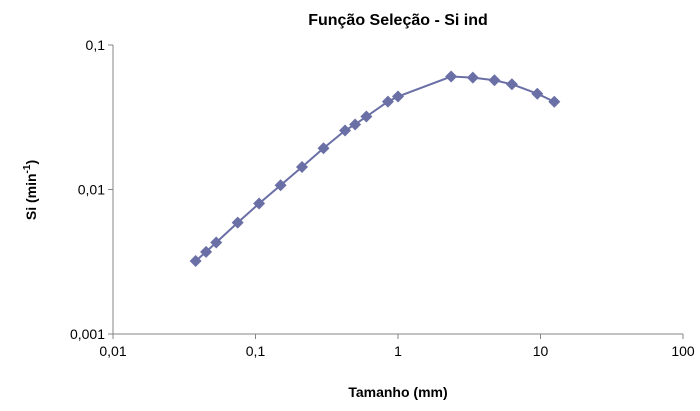 The width and height of the screenshot is (700, 411). Describe the element at coordinates (256, 351) in the screenshot. I see `x-tick-label: 0,1` at that location.